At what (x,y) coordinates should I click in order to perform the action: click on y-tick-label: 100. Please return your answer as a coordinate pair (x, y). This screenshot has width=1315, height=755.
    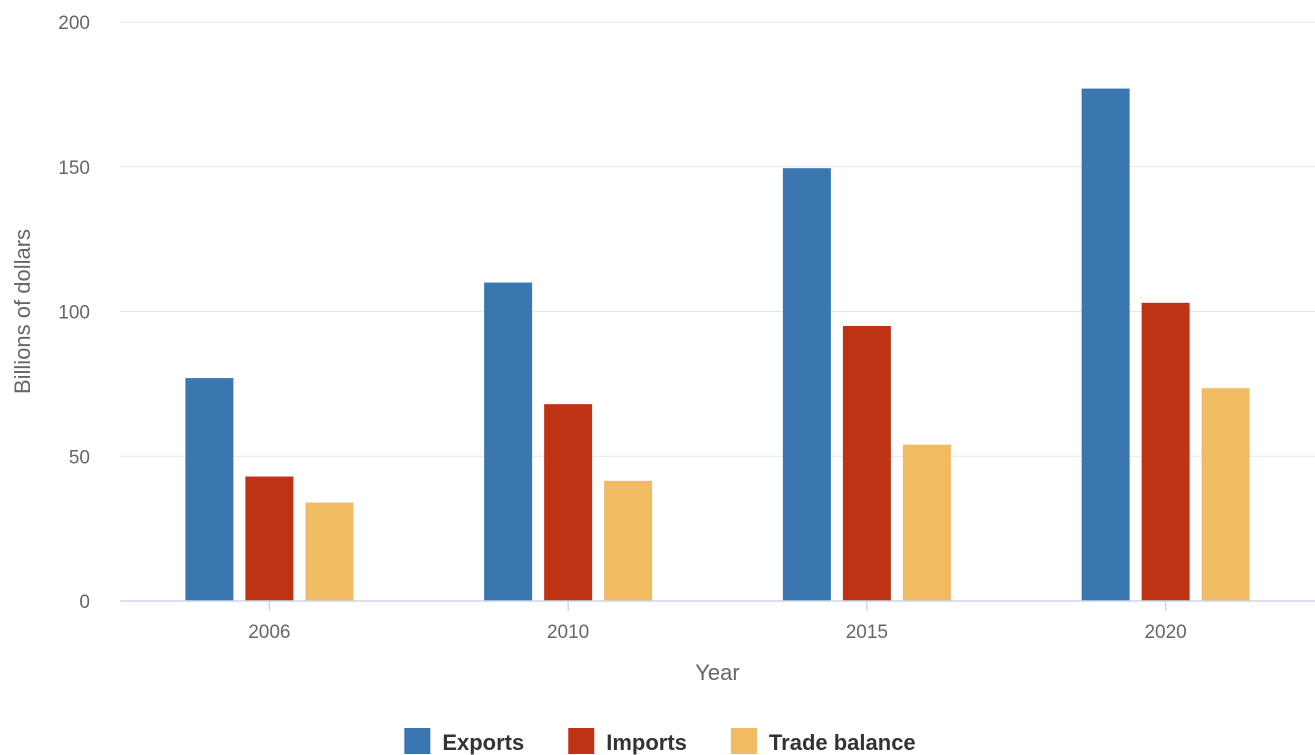
    Looking at the image, I should click on (74, 313).